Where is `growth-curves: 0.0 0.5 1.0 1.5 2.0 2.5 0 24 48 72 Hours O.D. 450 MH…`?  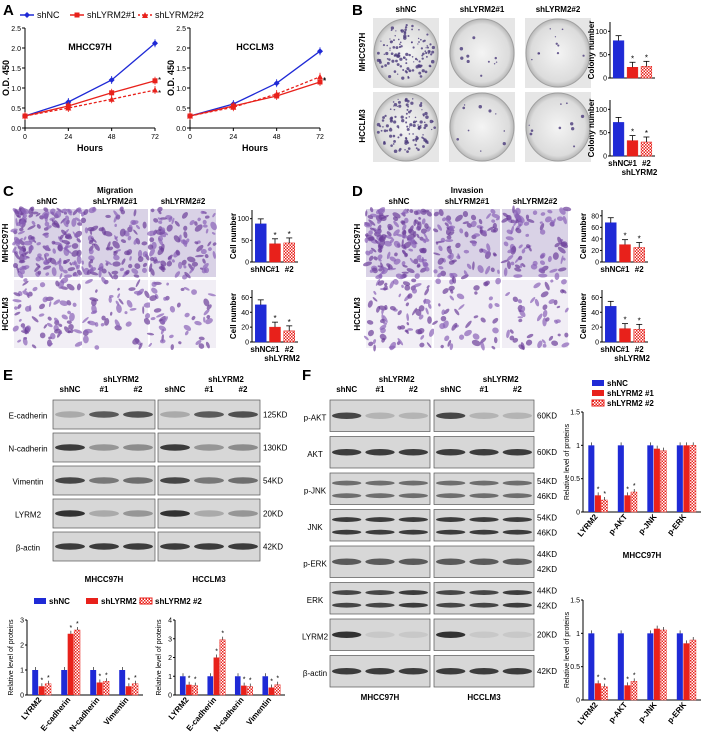 growth-curves: 0.0 0.5 1.0 1.5 2.0 2.5 0 24 48 72 Hours O.D. 450 MH… is located at coordinates (163, 89).